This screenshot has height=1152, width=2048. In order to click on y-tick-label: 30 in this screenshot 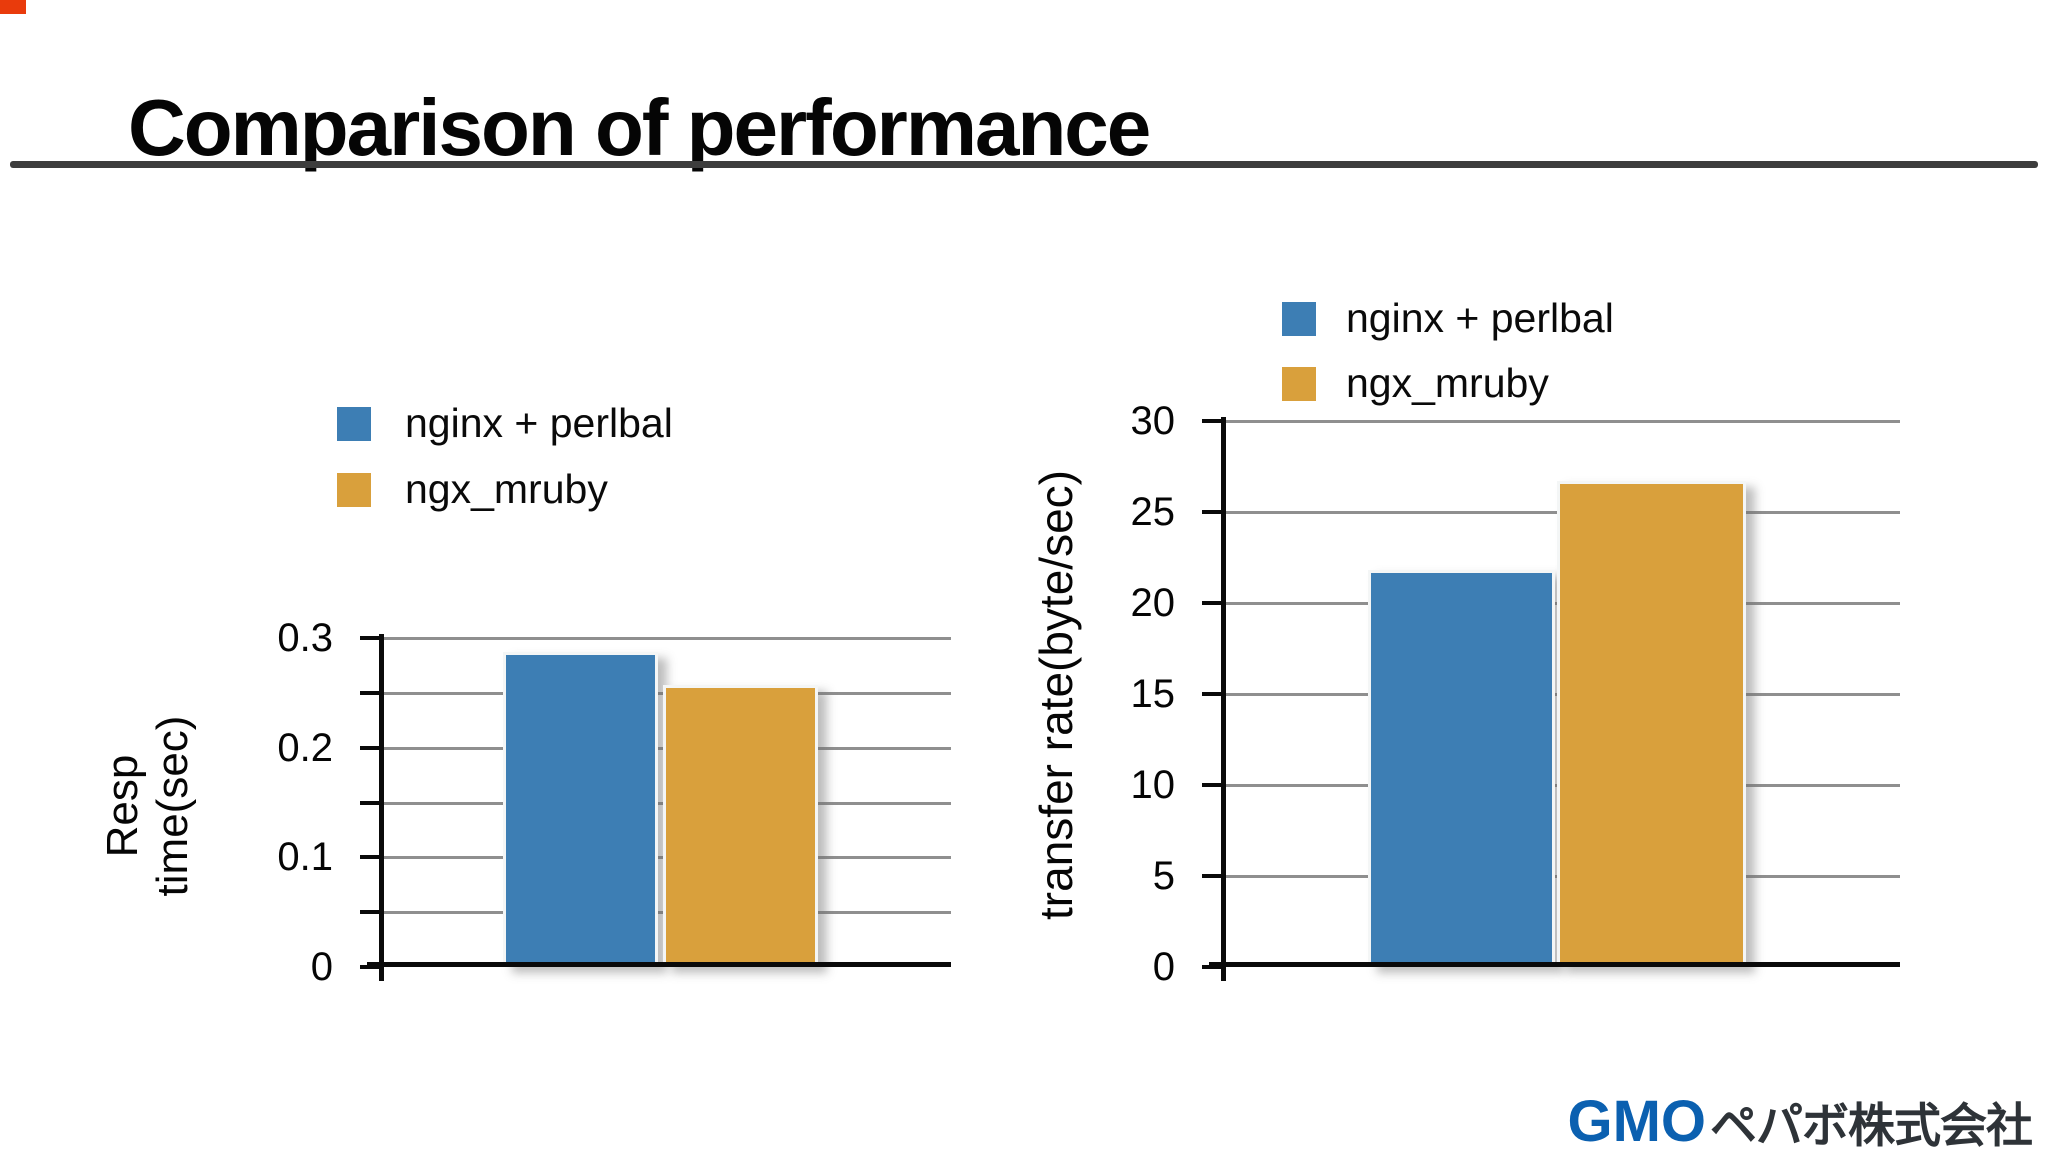, I will do `click(1153, 421)`.